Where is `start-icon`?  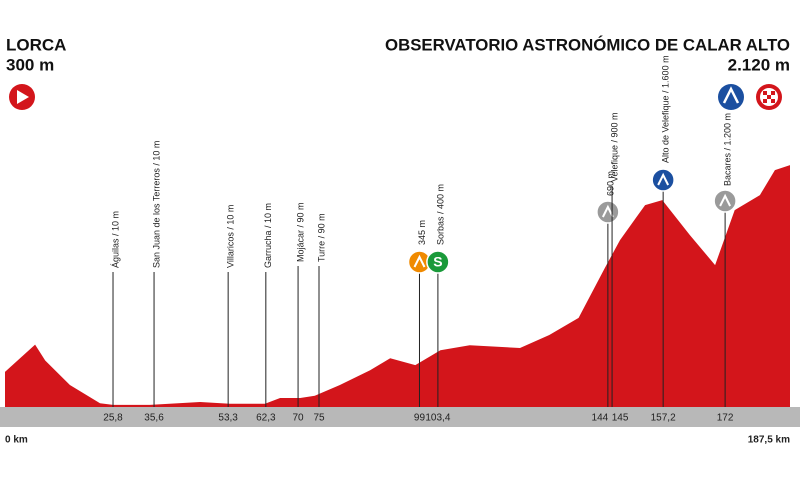
start-icon is located at coordinates (22, 97).